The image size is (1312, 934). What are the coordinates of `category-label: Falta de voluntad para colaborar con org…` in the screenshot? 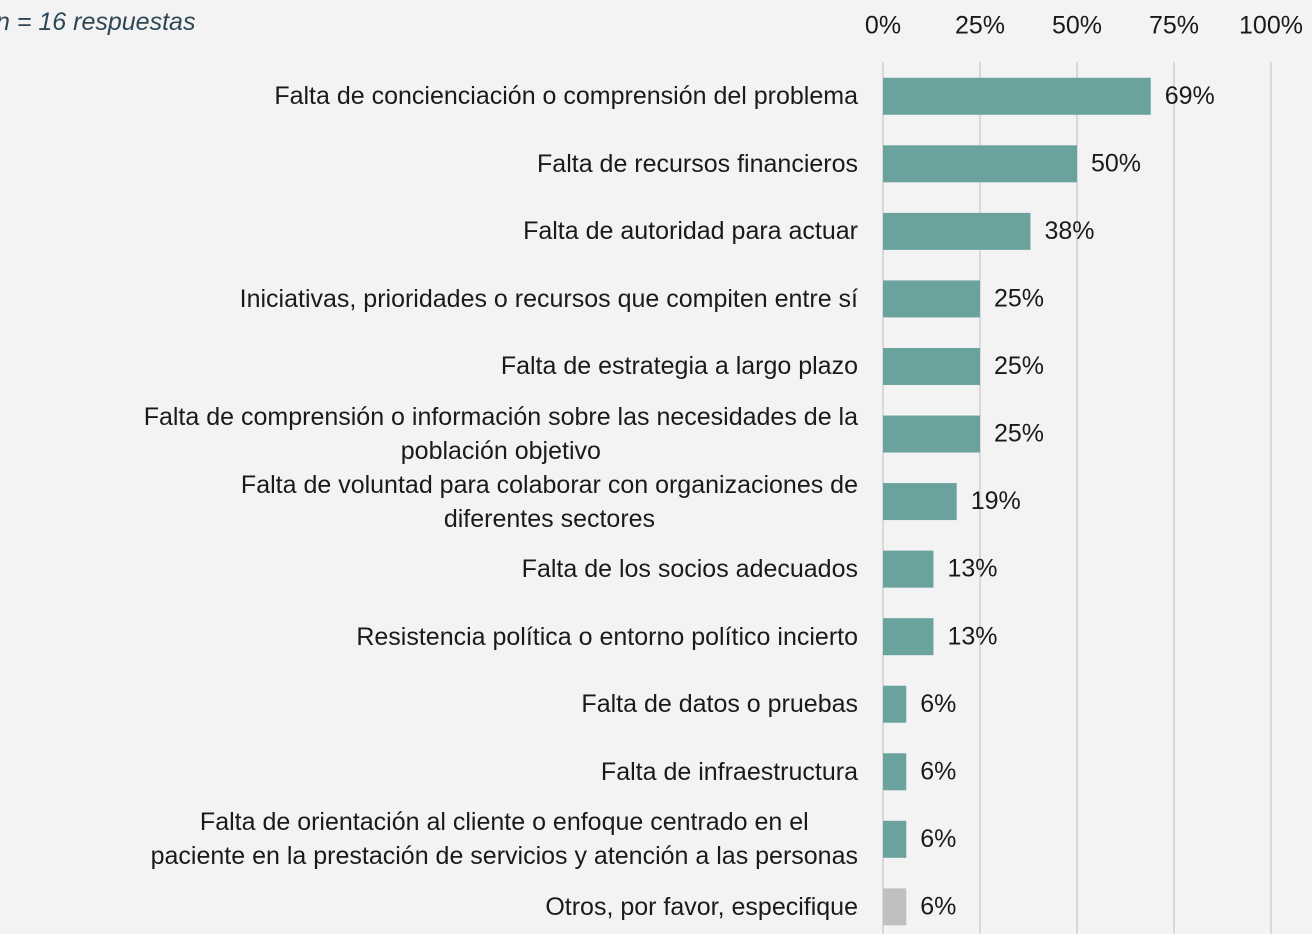 It's located at (549, 501).